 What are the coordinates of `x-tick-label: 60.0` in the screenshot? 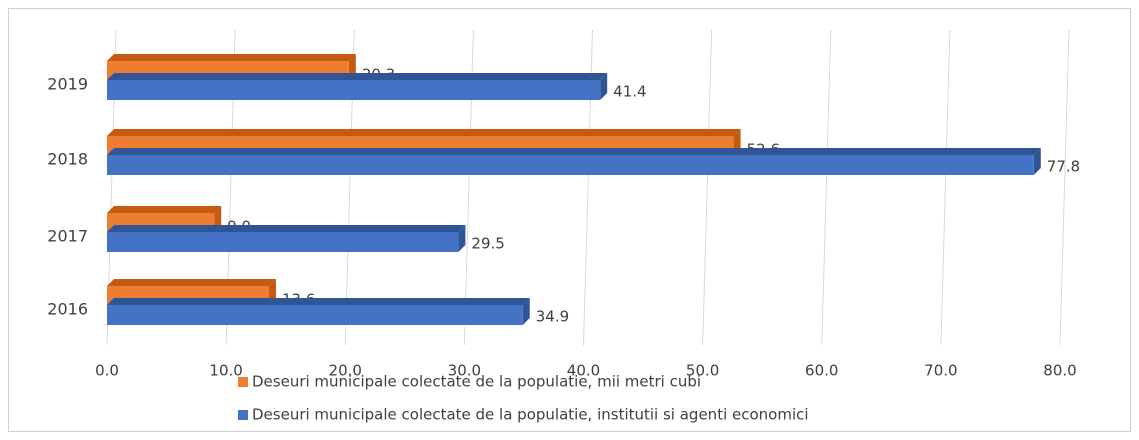 It's located at (821, 371).